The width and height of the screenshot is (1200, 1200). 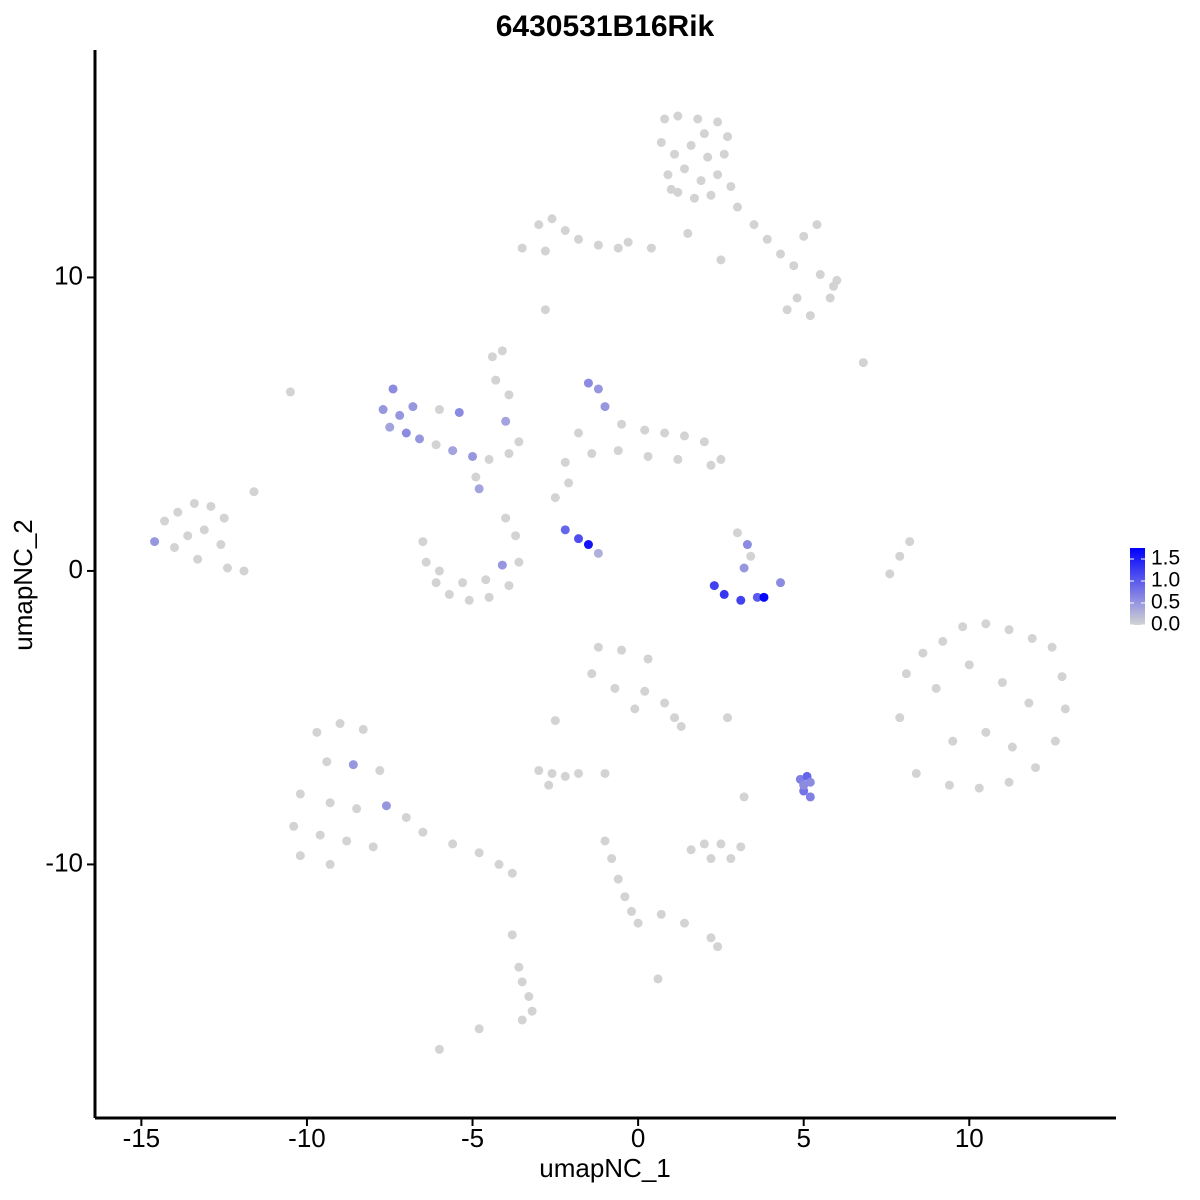 I want to click on chart-title: 6430531B16Rik, so click(x=605, y=26).